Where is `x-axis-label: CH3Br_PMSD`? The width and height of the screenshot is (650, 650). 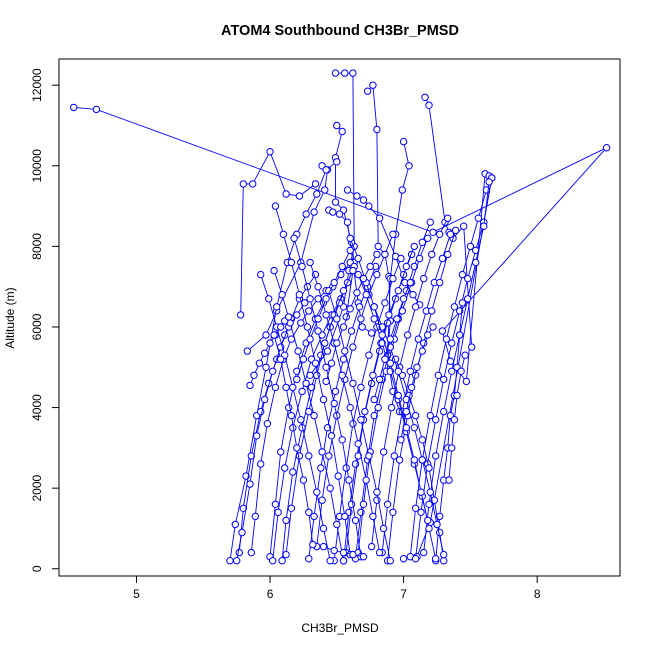
x-axis-label: CH3Br_PMSD is located at coordinates (340, 628).